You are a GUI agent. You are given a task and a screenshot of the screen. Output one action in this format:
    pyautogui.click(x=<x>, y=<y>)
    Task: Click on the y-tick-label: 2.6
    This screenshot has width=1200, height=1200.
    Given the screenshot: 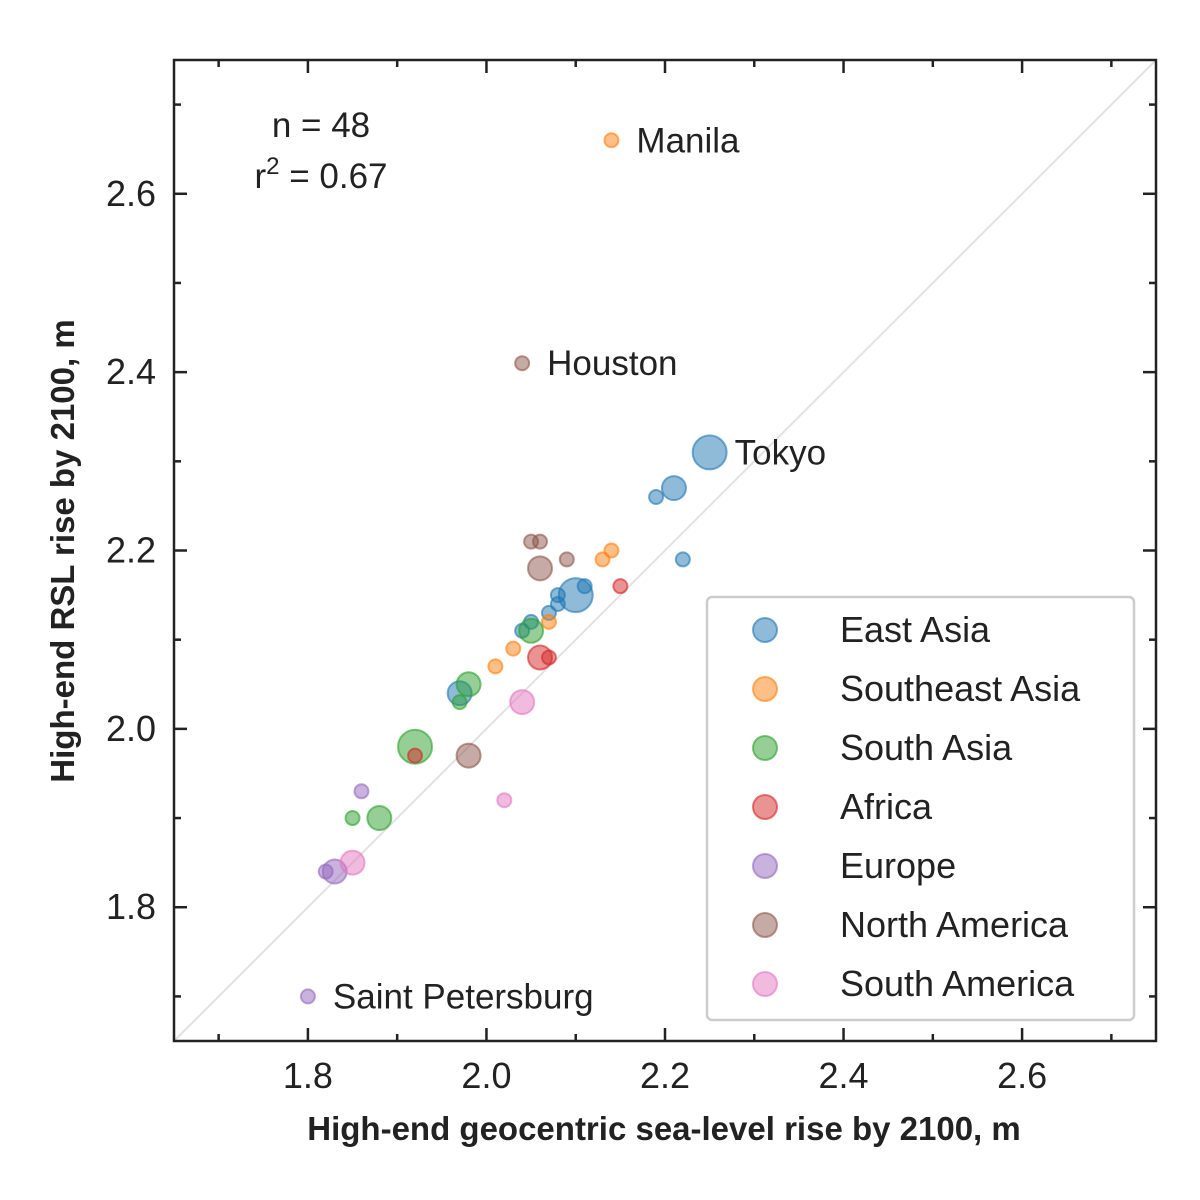 What is the action you would take?
    pyautogui.click(x=131, y=193)
    